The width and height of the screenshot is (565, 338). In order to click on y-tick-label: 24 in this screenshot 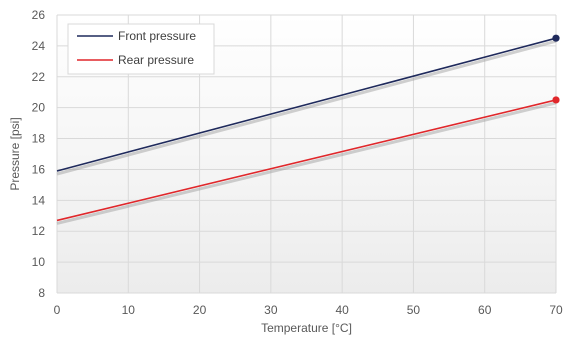, I will do `click(39, 46)`.